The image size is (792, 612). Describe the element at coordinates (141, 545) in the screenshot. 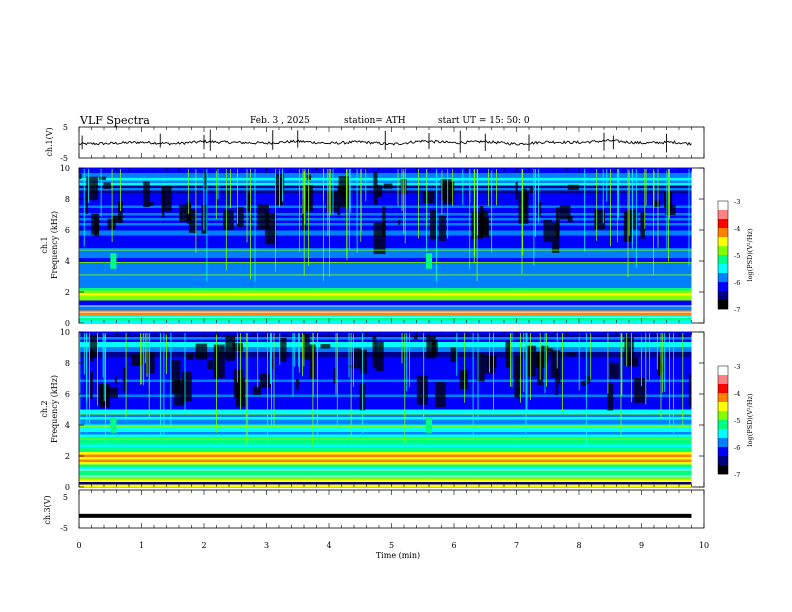

I see `time-tick-label: 1` at that location.